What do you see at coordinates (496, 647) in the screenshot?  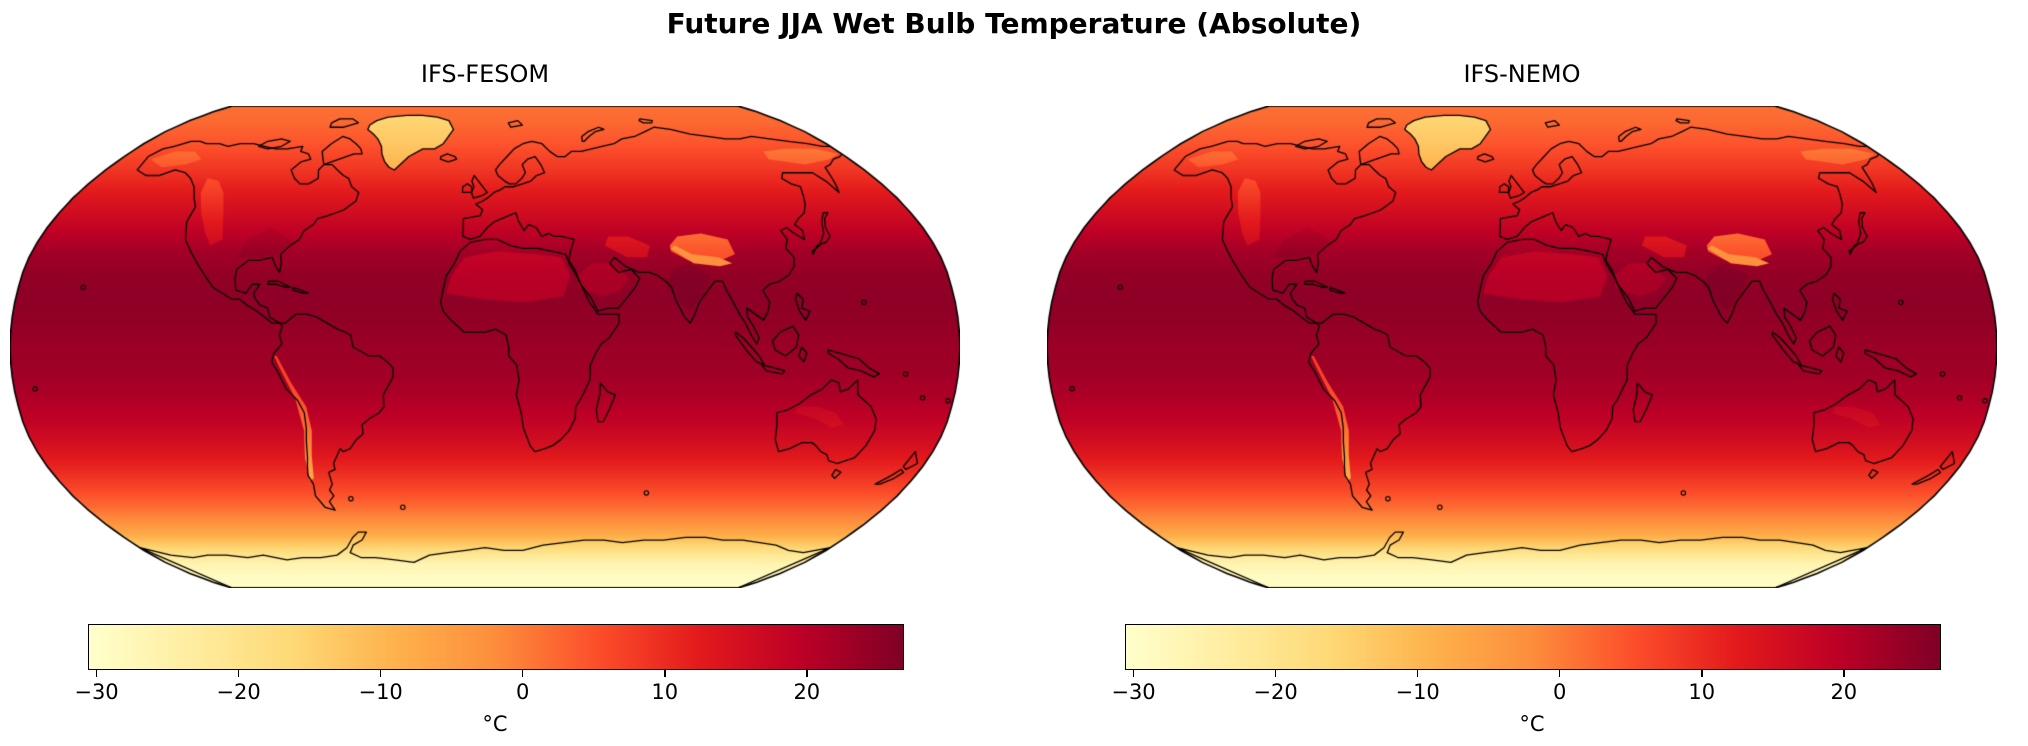 I see `colorbar-ifs-fesom` at bounding box center [496, 647].